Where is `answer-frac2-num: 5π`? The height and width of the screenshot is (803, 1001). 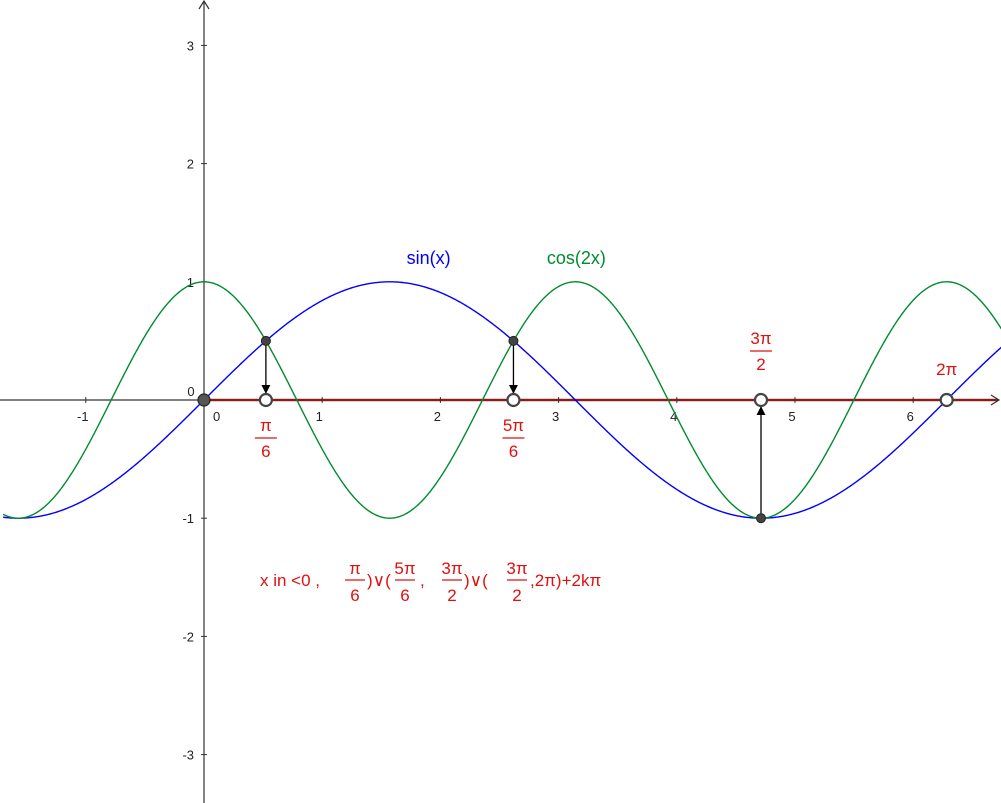 answer-frac2-num: 5π is located at coordinates (404, 568).